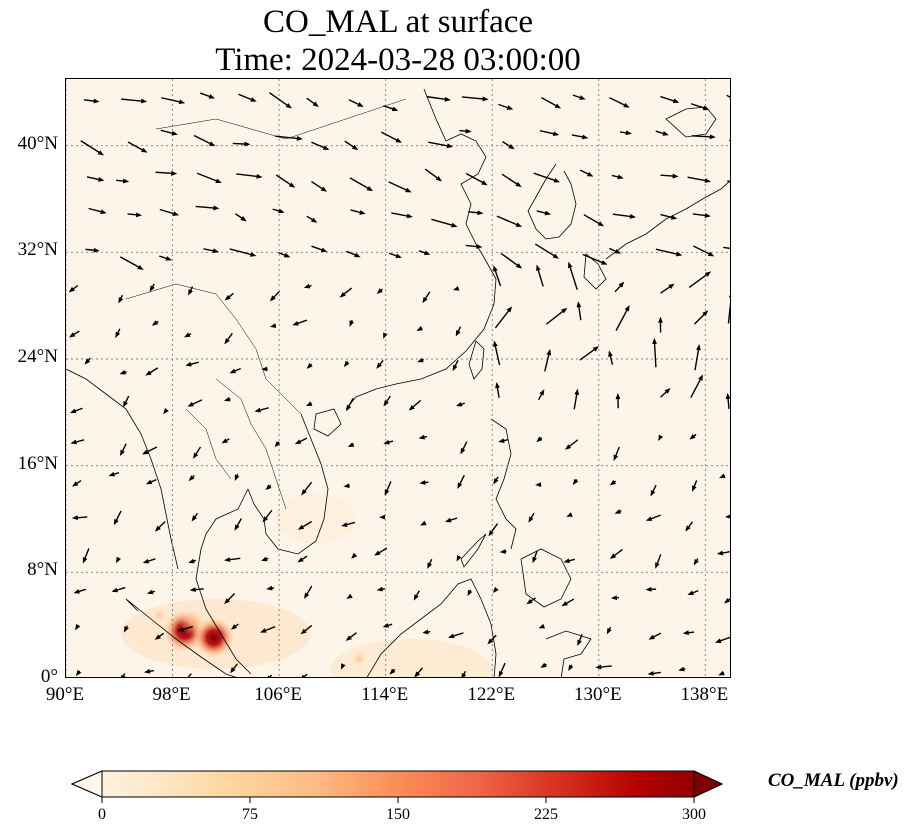 The height and width of the screenshot is (836, 922). Describe the element at coordinates (476, 360) in the screenshot. I see `coast-taiwan` at that location.